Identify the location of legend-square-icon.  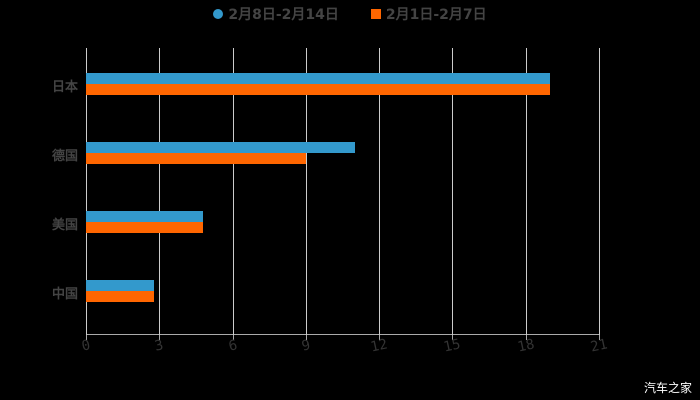
(375, 14).